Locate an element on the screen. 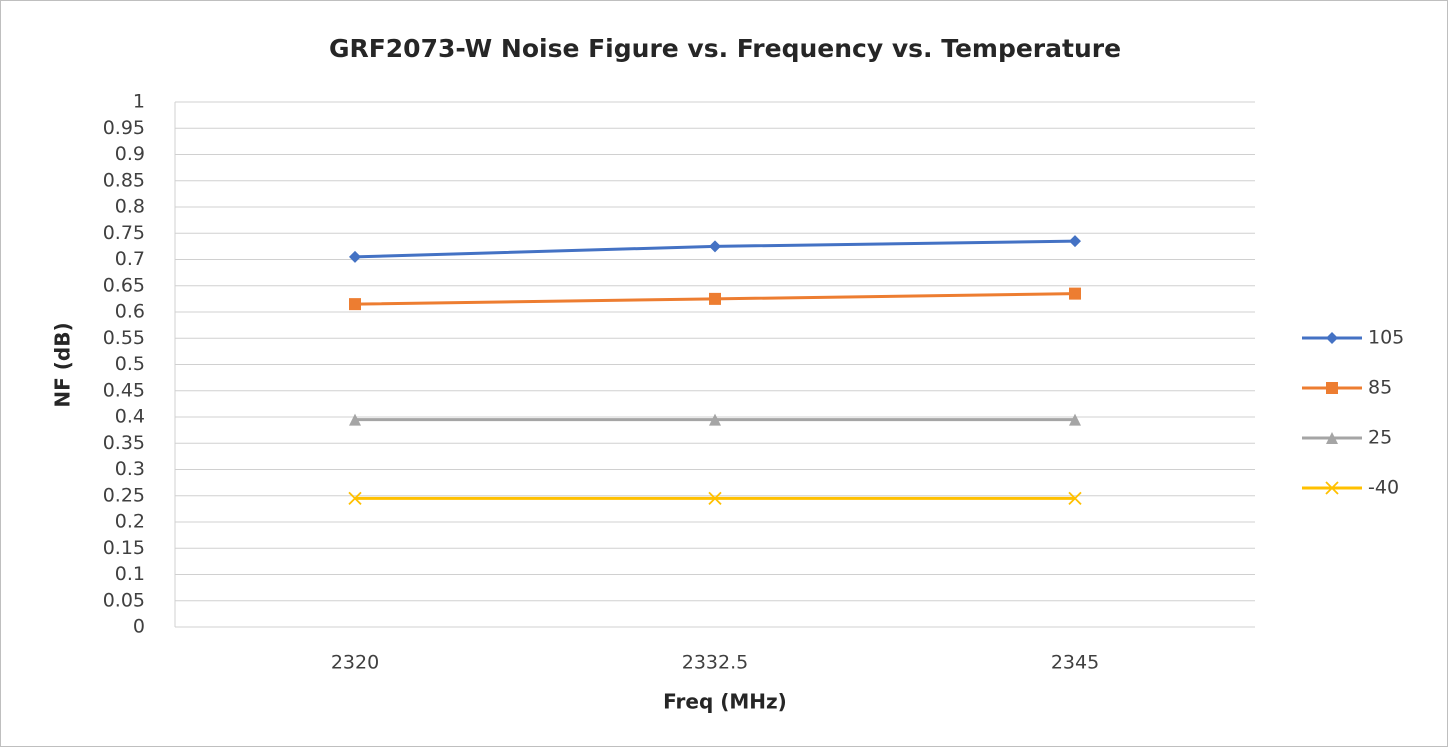 This screenshot has width=1449, height=748. y-tick-label: 0.7 is located at coordinates (130, 259).